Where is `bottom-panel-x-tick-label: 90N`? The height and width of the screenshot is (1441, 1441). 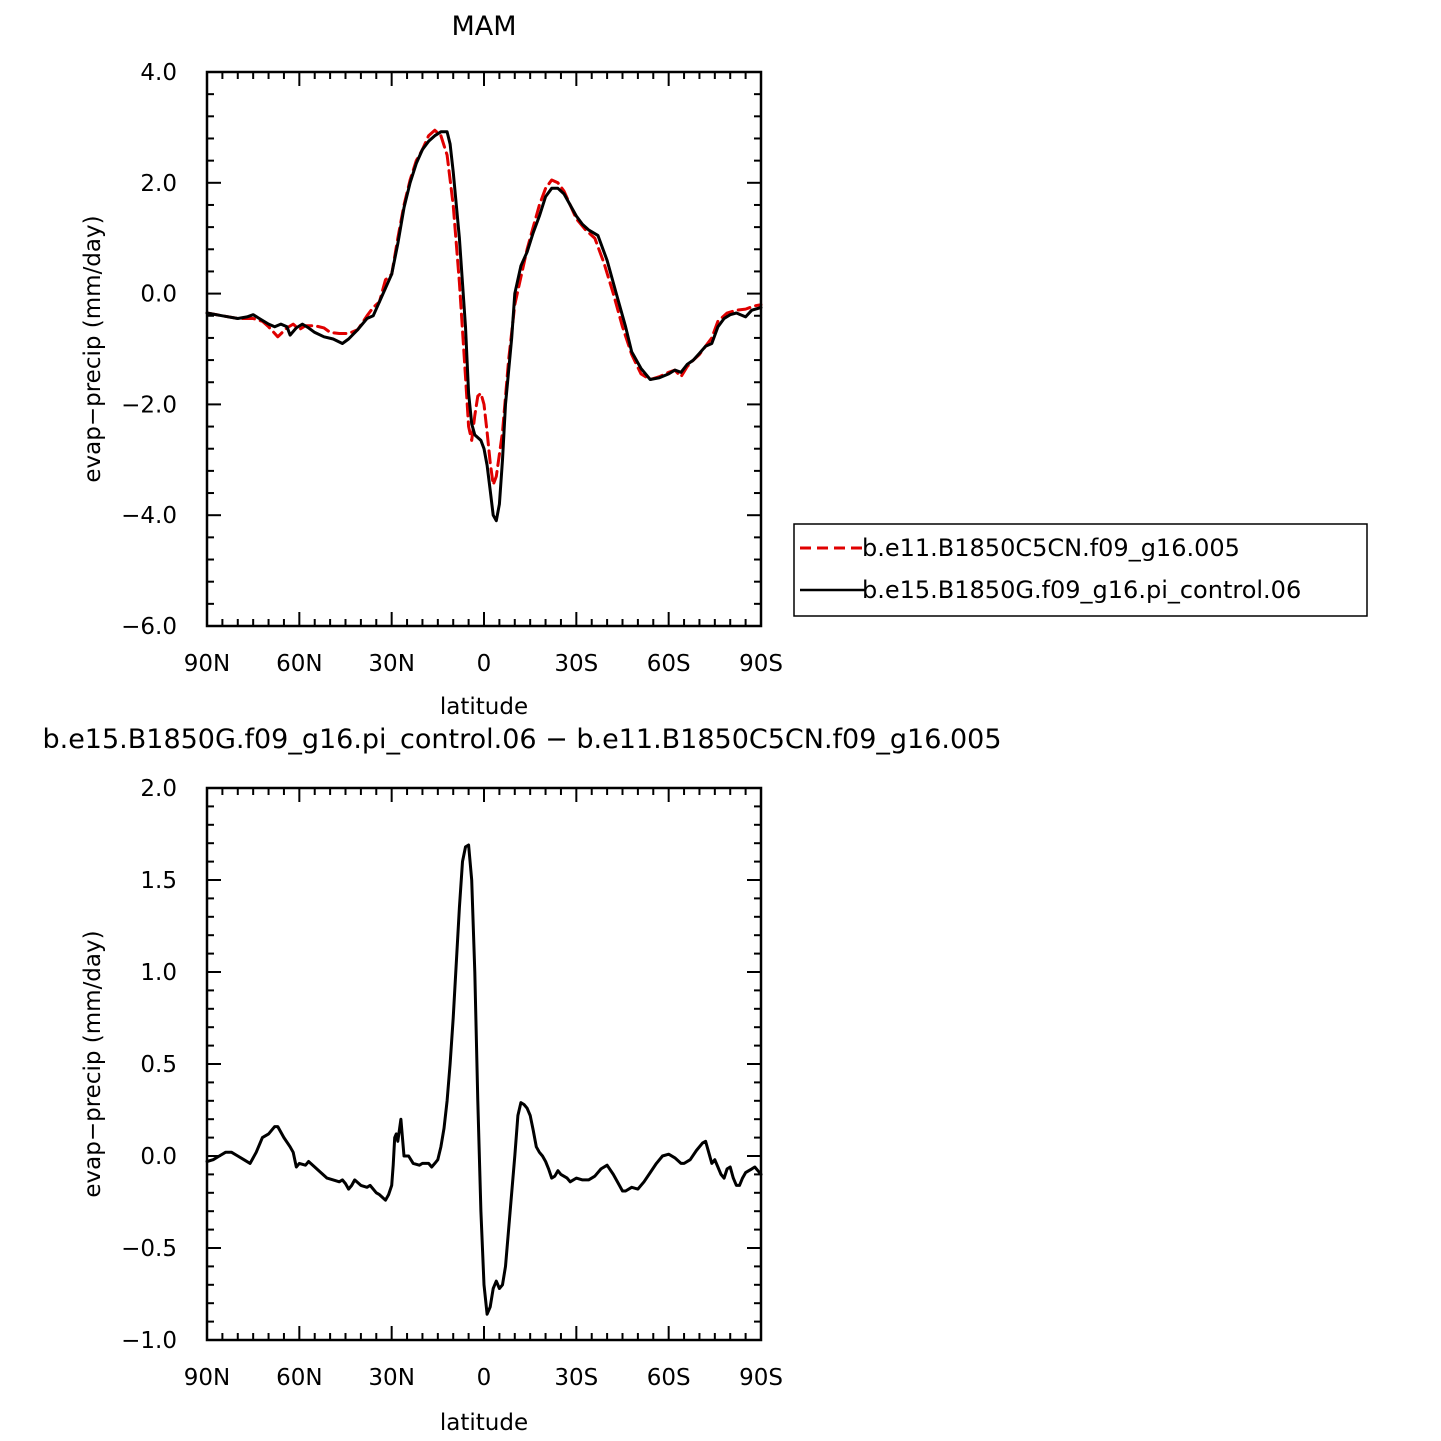
bottom-panel-x-tick-label: 90N is located at coordinates (207, 1378).